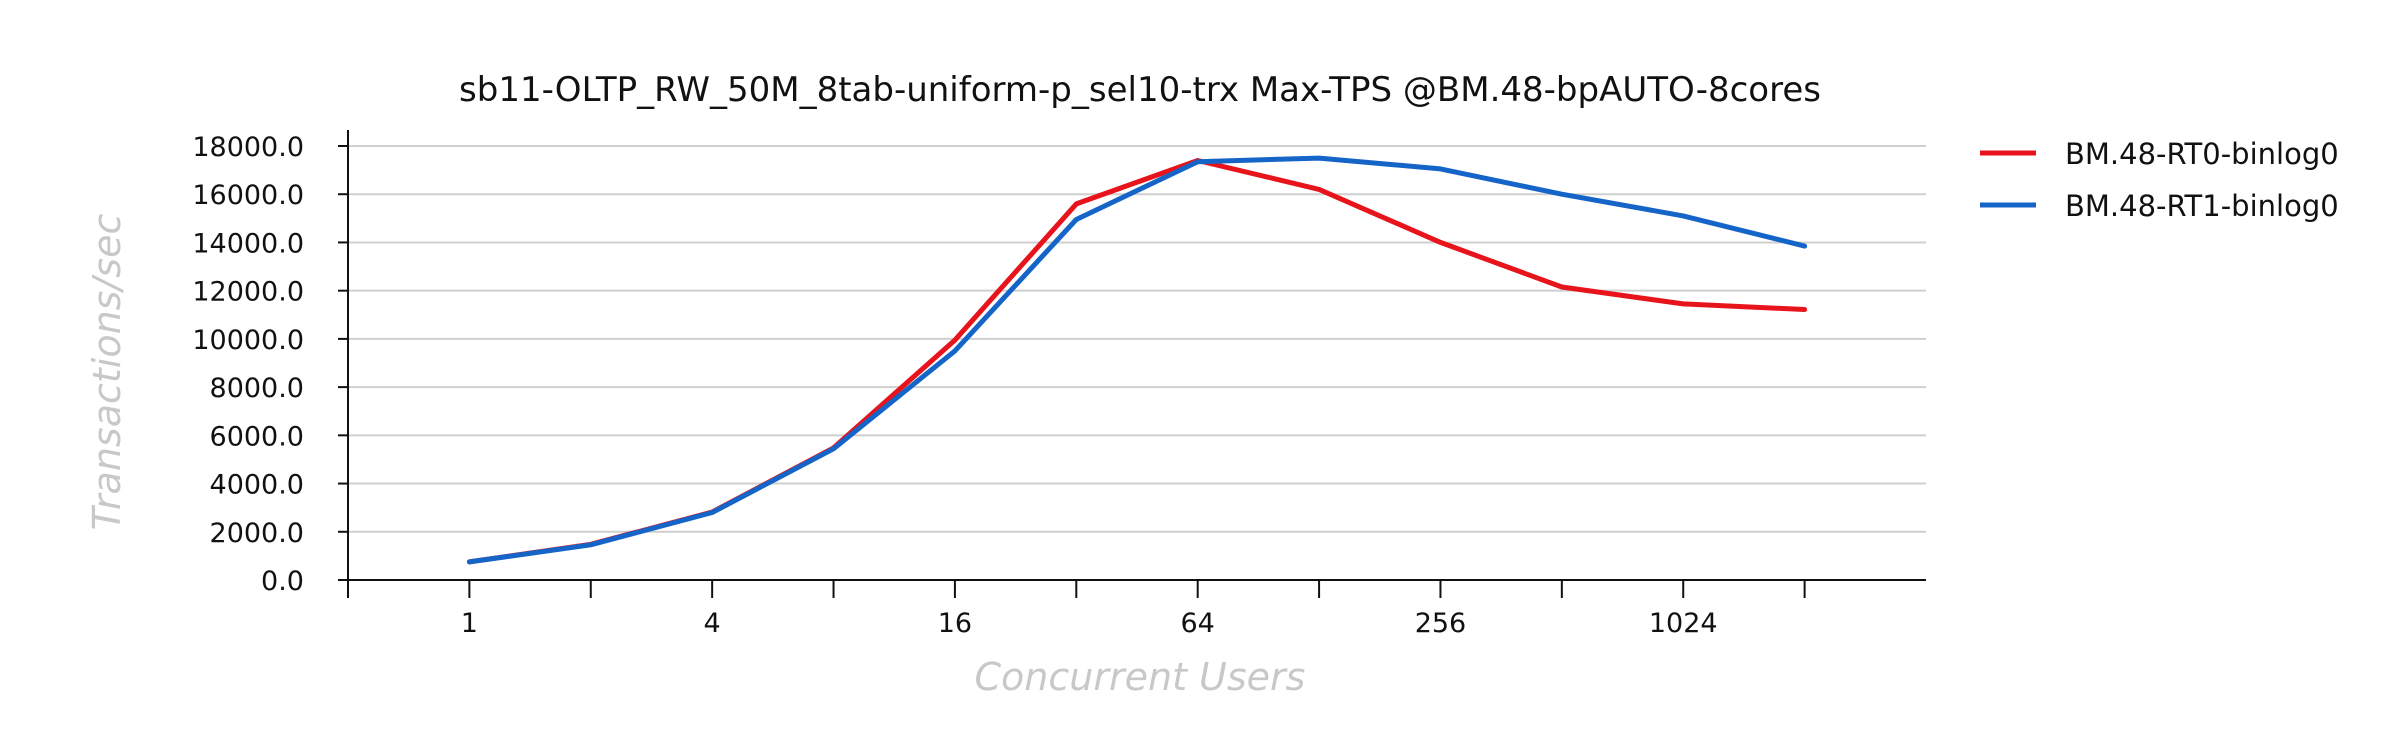  Describe the element at coordinates (248, 292) in the screenshot. I see `y-tick-label: 12000.0` at that location.